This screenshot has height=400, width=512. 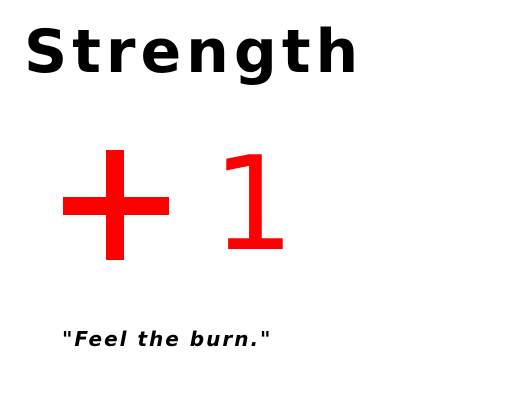 I want to click on stat-name-title: Strength, so click(x=194, y=52).